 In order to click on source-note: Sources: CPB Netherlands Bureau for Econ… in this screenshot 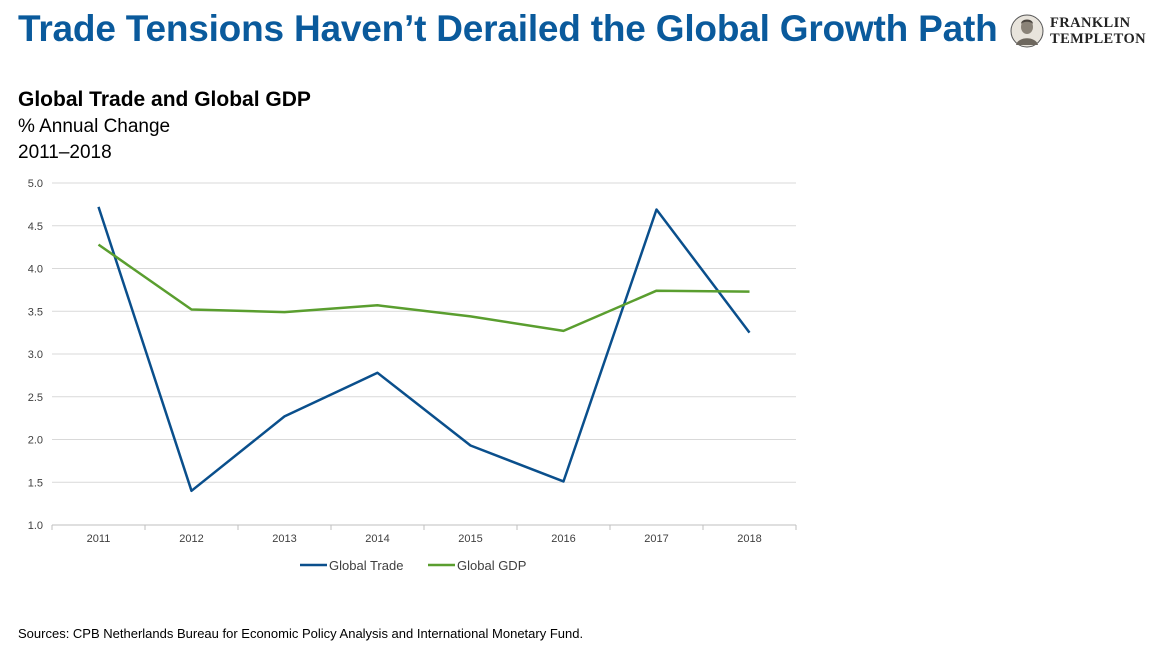, I will do `click(301, 633)`.